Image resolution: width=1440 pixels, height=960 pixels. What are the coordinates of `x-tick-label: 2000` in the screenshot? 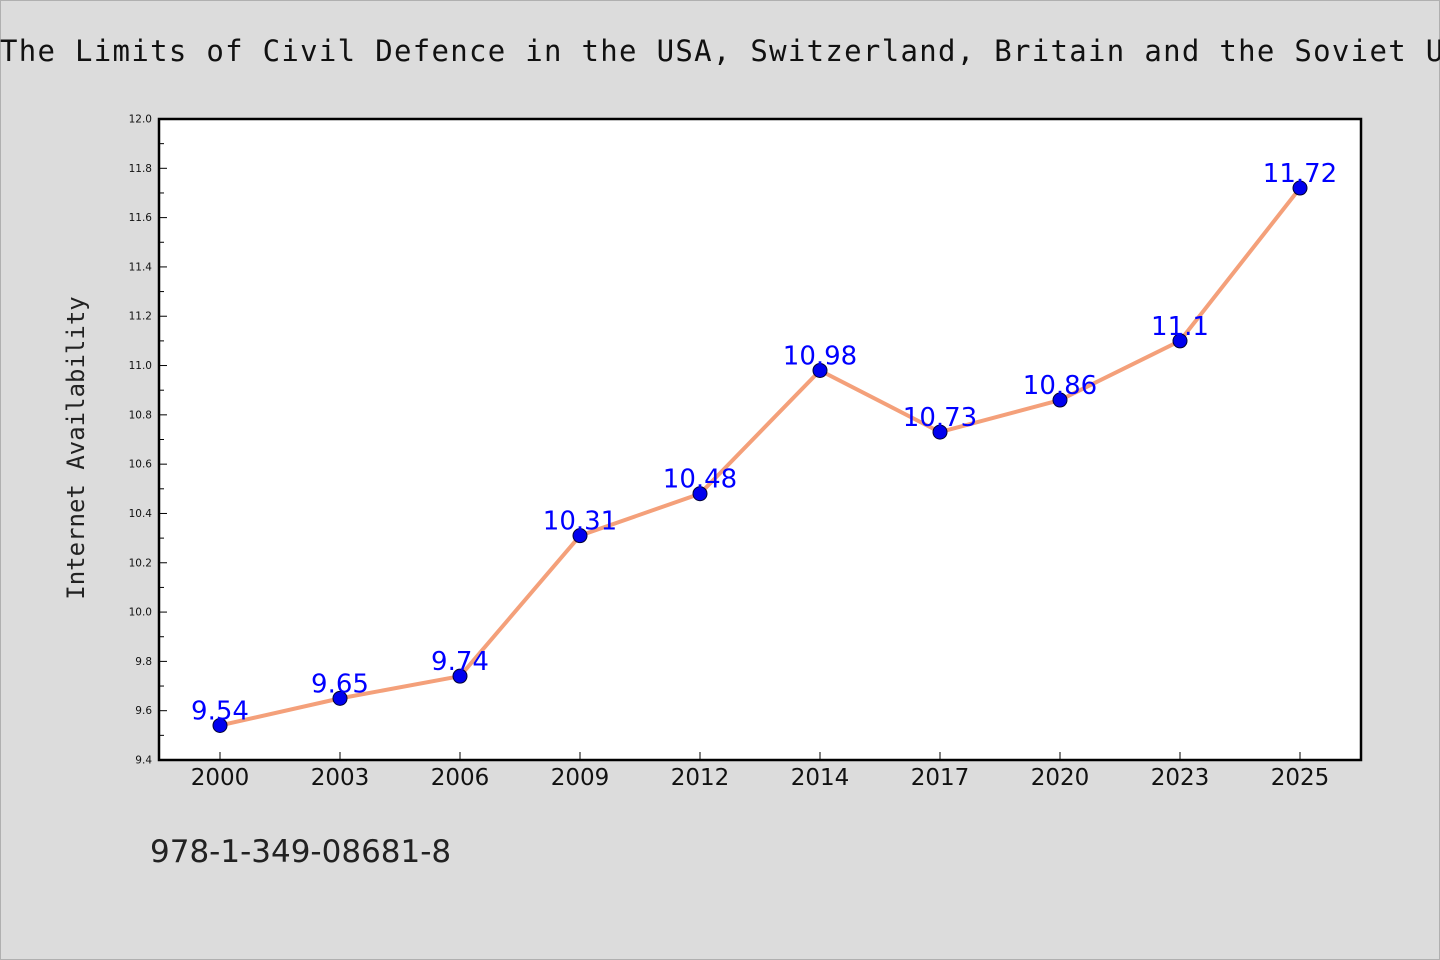 It's located at (220, 778).